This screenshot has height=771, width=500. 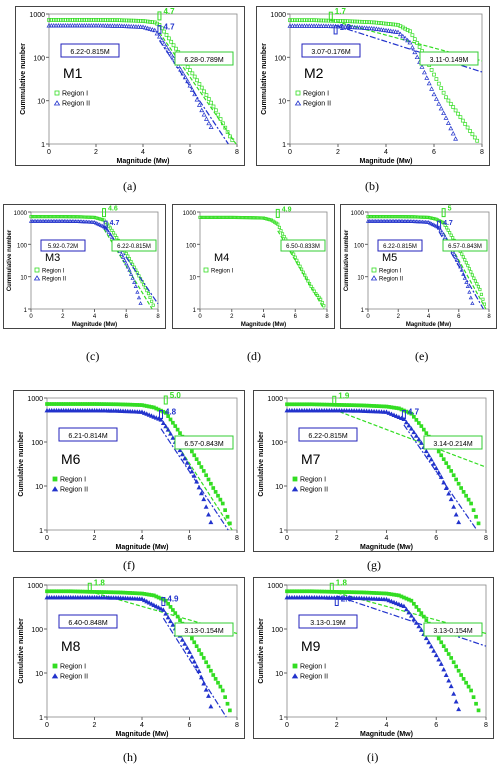 I want to click on x-axis-label: Magnitude (Mw), so click(x=386, y=161).